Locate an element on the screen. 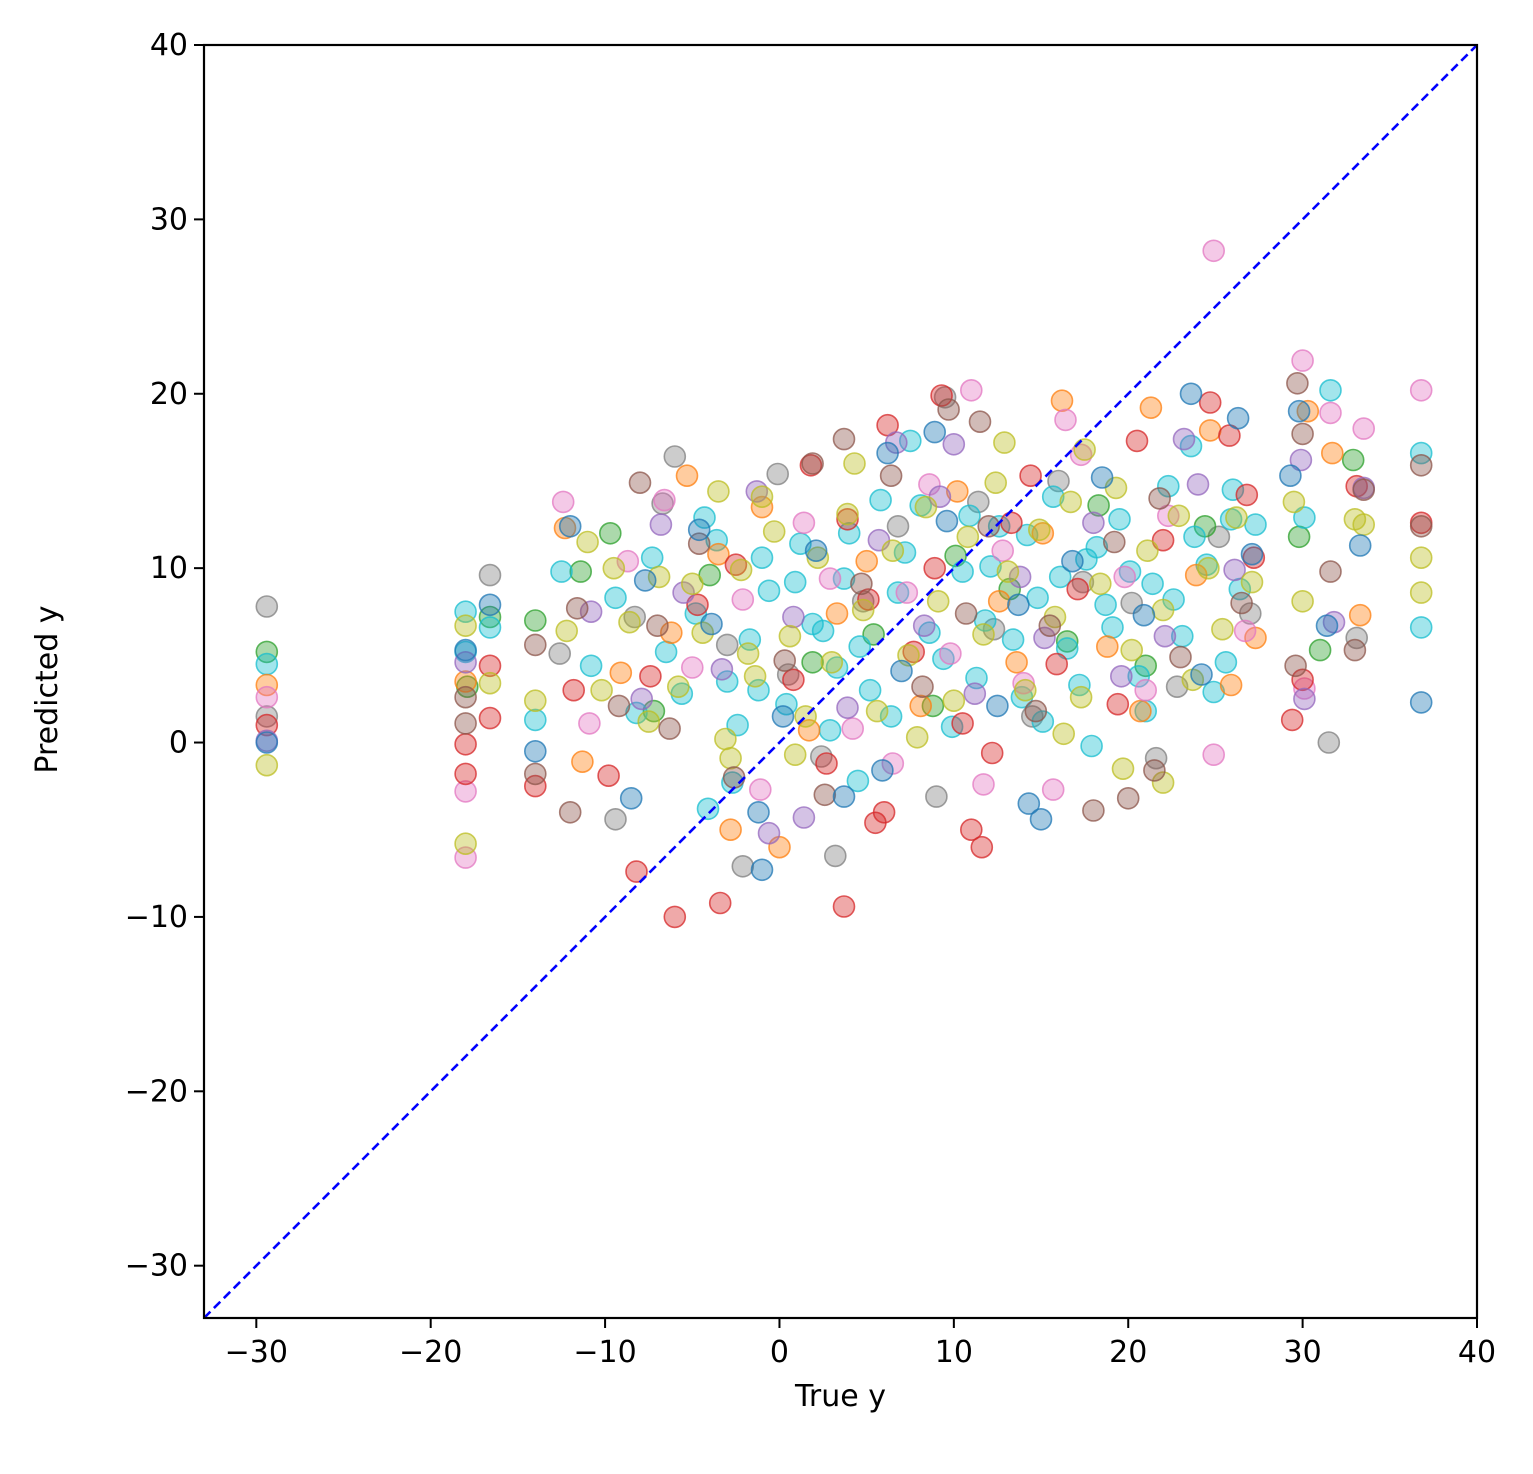 This screenshot has width=1533, height=1474. y-tick-label: 10 is located at coordinates (169, 568).